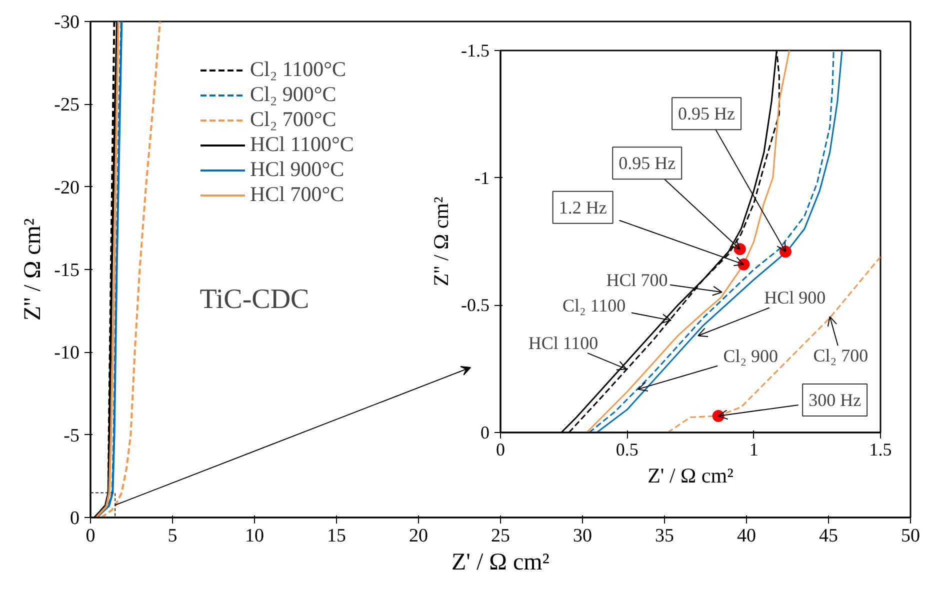  Describe the element at coordinates (293, 119) in the screenshot. I see `legend-label: Cl₂ 700°C` at that location.